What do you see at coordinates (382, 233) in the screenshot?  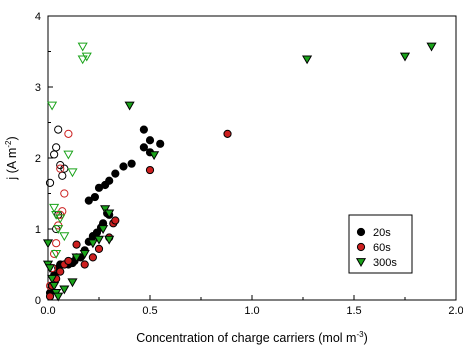 I see `legend-label: 20s` at bounding box center [382, 233].